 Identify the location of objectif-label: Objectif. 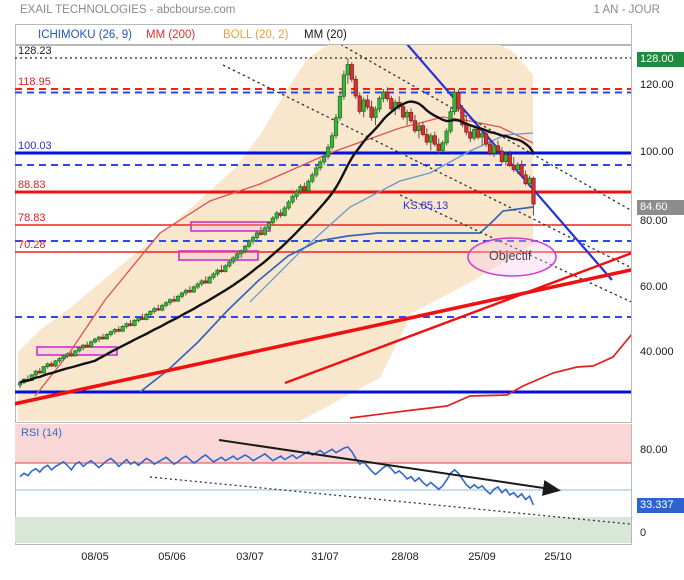
(510, 256).